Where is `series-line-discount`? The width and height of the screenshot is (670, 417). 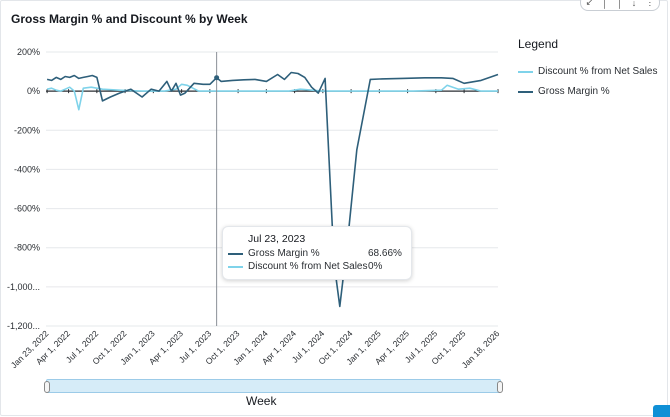
series-line-discount is located at coordinates (272, 97).